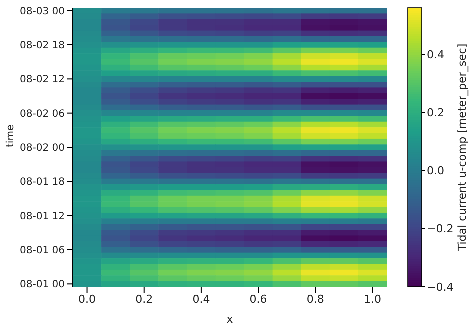  I want to click on y-tick-label: 08-02 06, so click(42, 114).